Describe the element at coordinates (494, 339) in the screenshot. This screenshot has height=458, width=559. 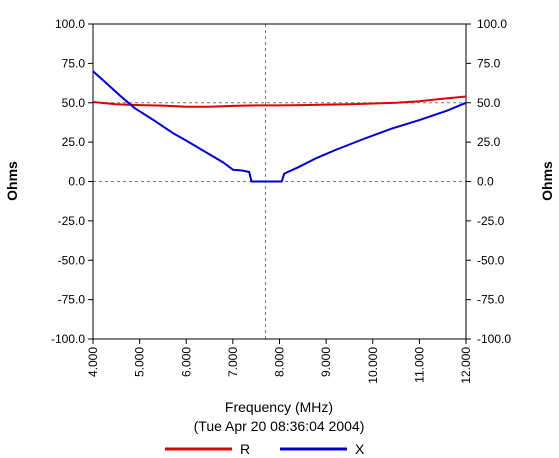
I see `y-tick-label-right: -100.0` at that location.